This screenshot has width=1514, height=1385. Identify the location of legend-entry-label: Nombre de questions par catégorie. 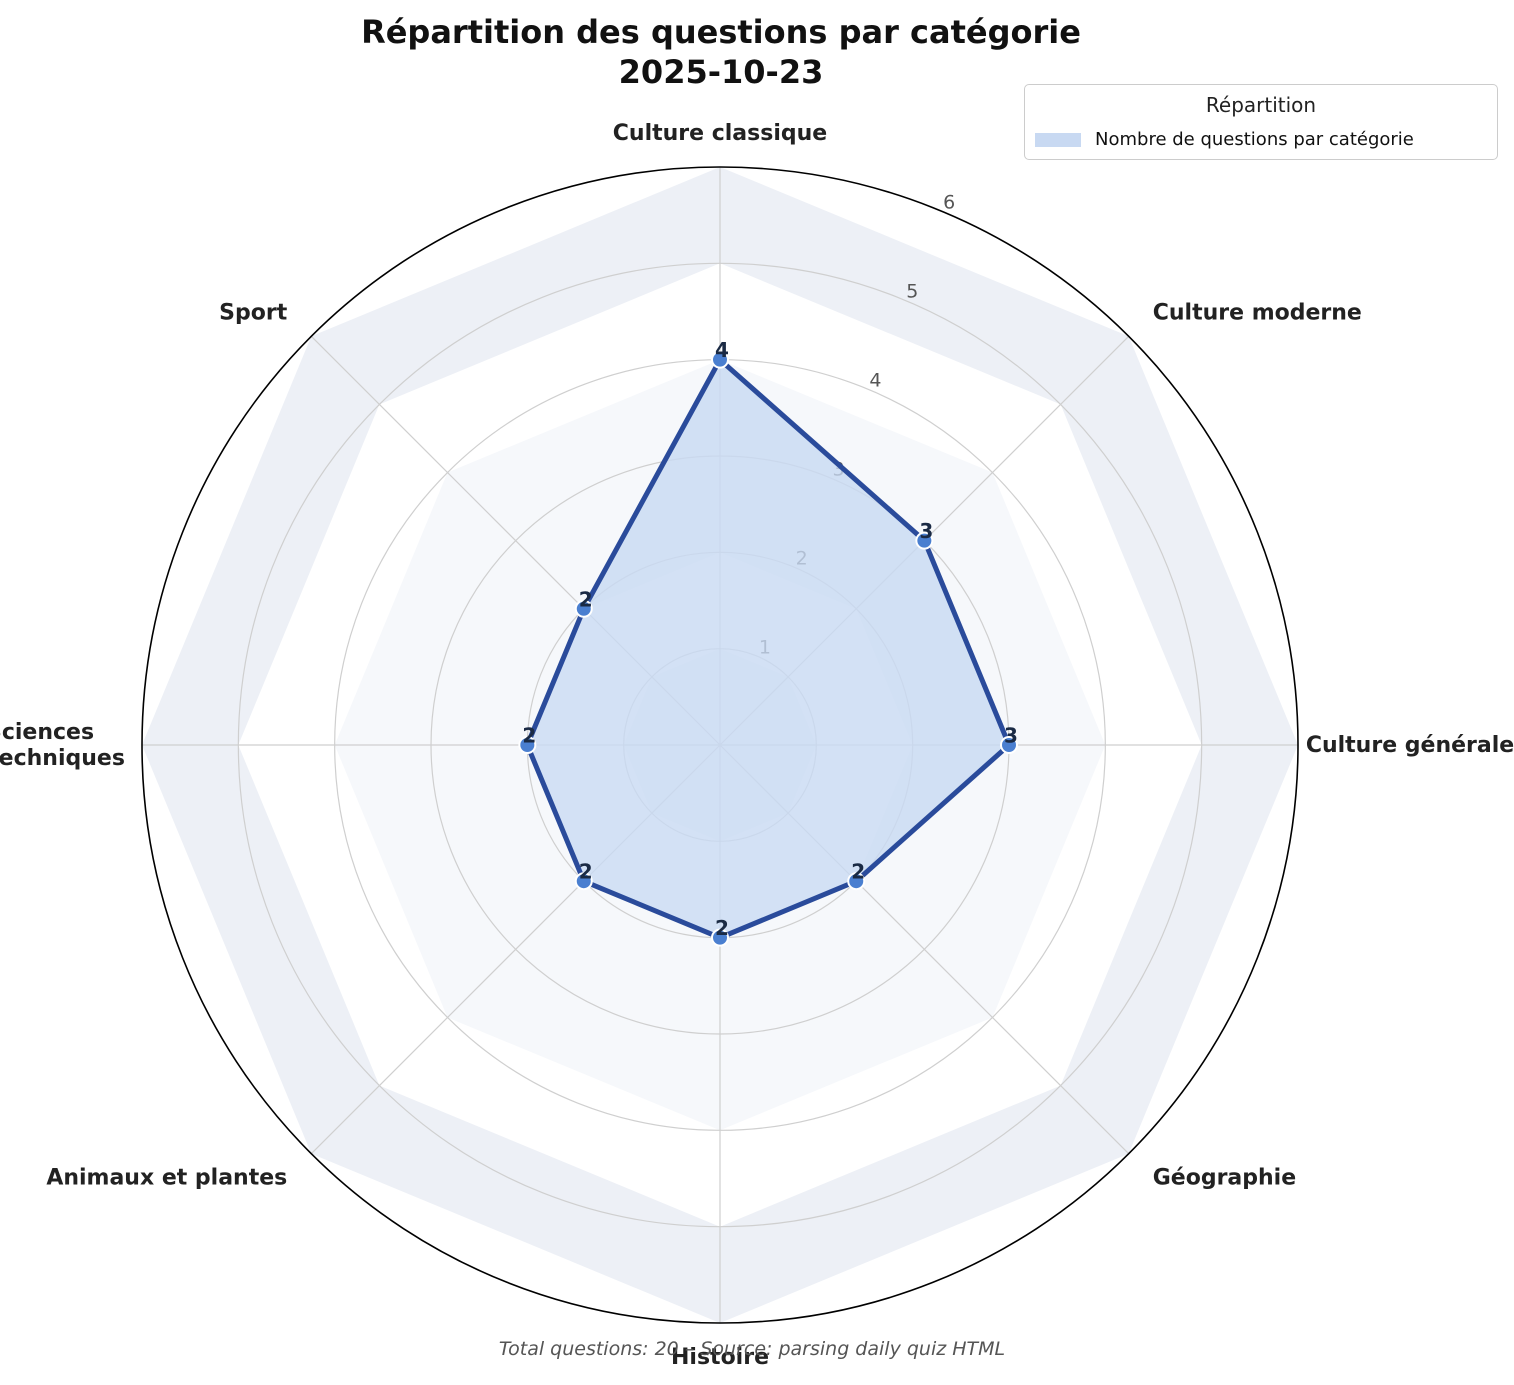
(1254, 139).